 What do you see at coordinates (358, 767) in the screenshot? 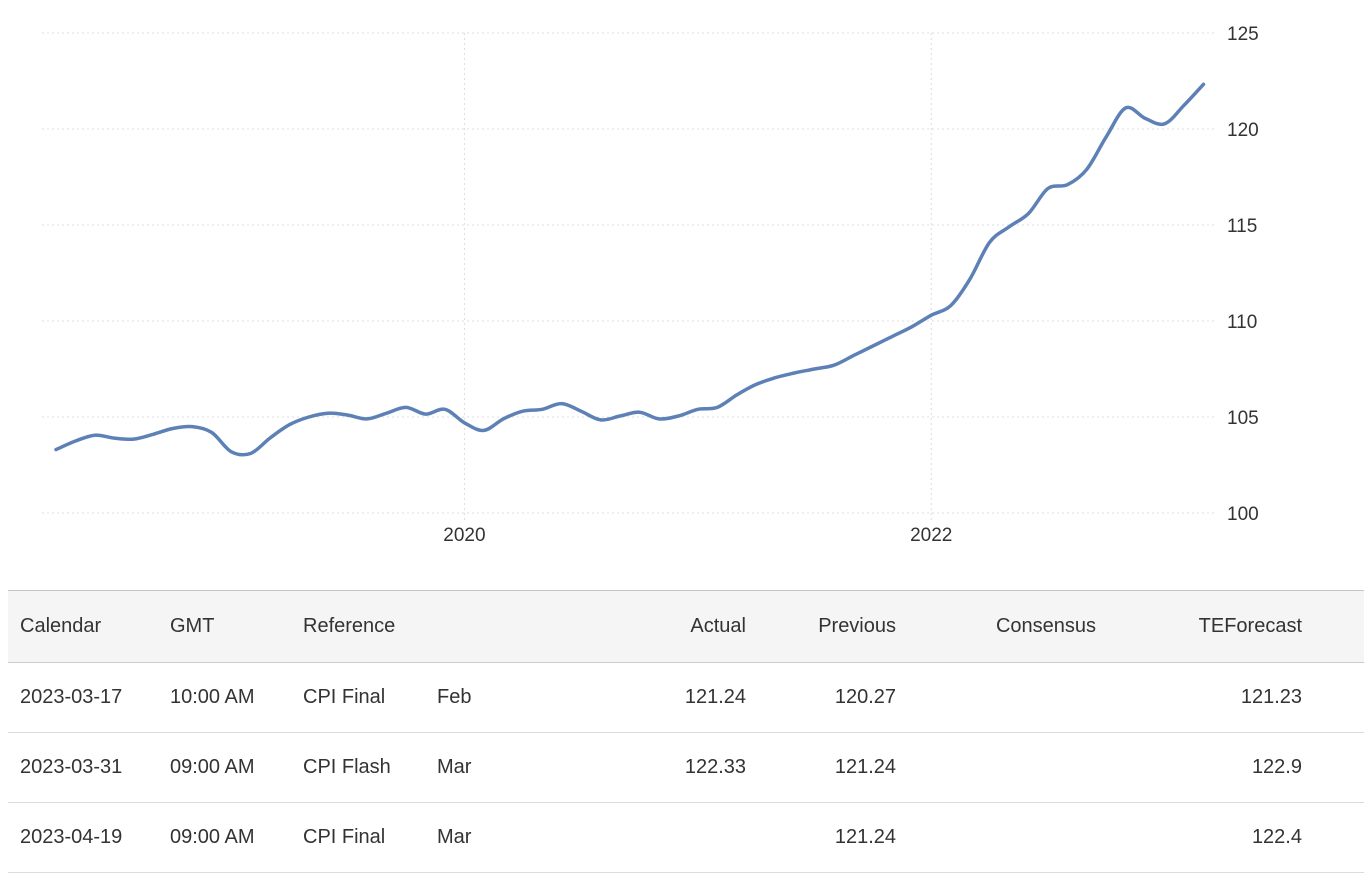
I see `cell-reference: CPI Flash` at bounding box center [358, 767].